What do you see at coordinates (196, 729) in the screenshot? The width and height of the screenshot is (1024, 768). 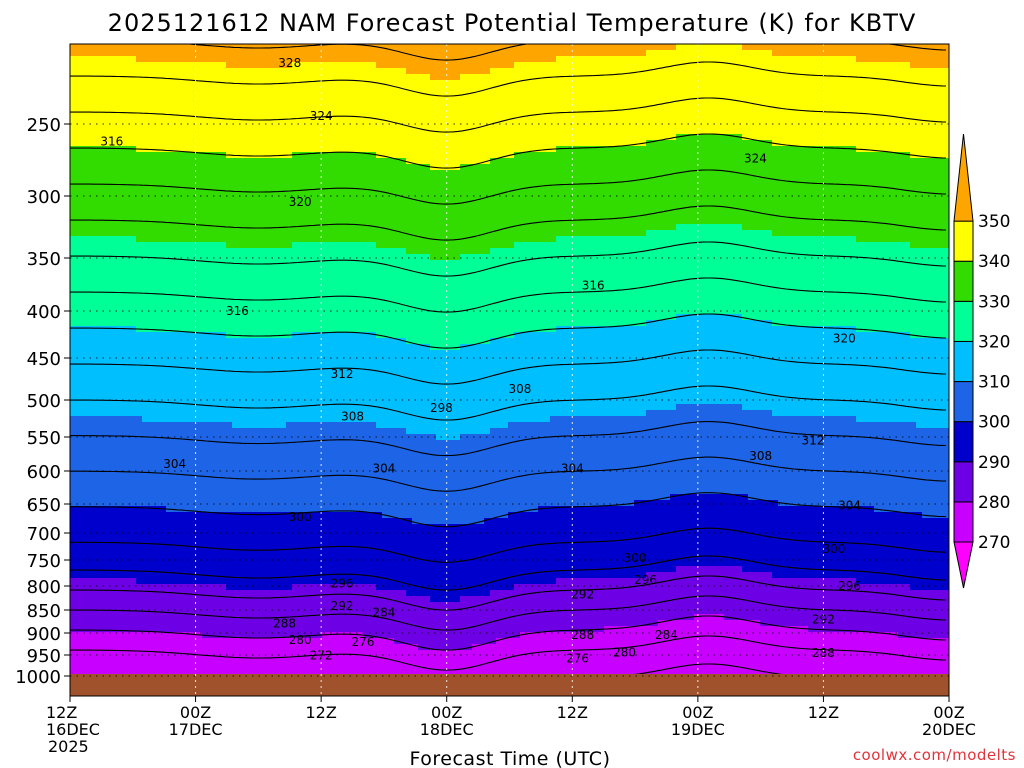 I see `x-tick-label: 17DEC` at bounding box center [196, 729].